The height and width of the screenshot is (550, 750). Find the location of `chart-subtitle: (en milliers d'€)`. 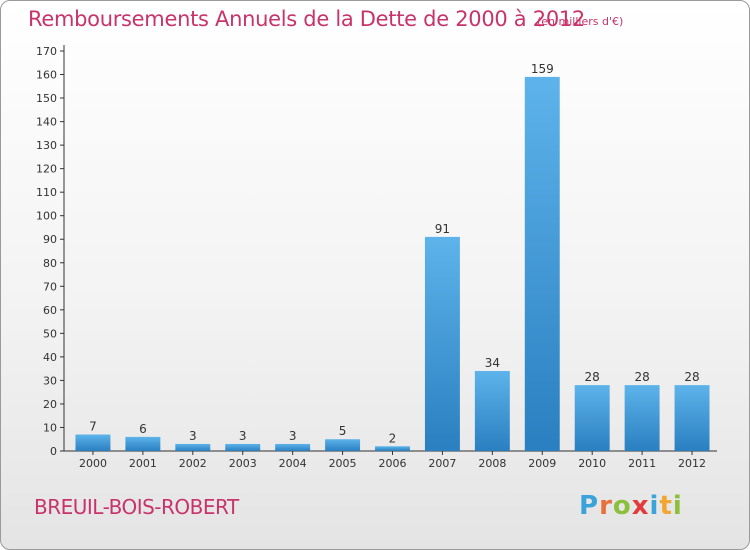

chart-subtitle: (en milliers d'€) is located at coordinates (580, 21).